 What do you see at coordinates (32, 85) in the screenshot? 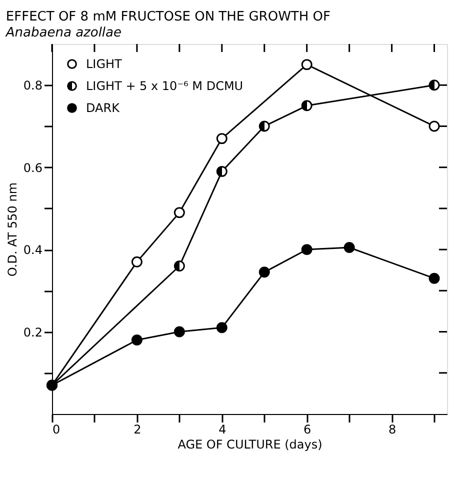
I see `y-tick-label: 0.8` at bounding box center [32, 85].